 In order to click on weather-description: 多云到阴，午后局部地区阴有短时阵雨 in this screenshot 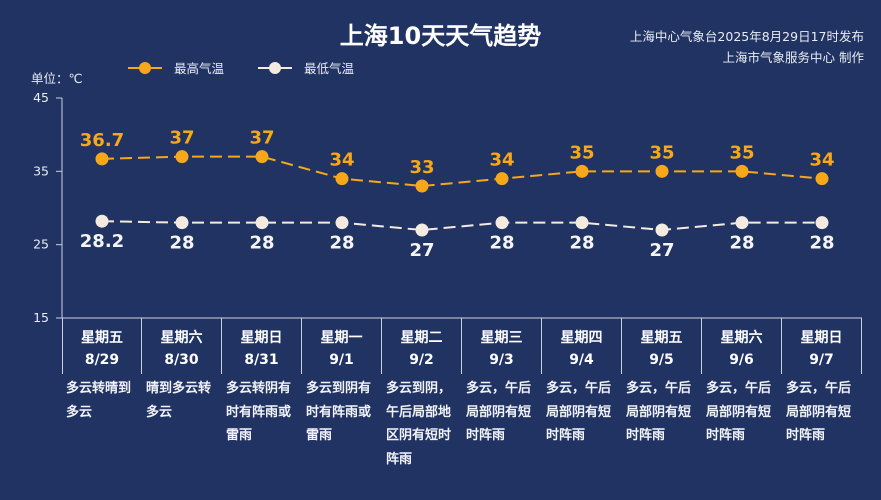, I will do `click(419, 424)`.